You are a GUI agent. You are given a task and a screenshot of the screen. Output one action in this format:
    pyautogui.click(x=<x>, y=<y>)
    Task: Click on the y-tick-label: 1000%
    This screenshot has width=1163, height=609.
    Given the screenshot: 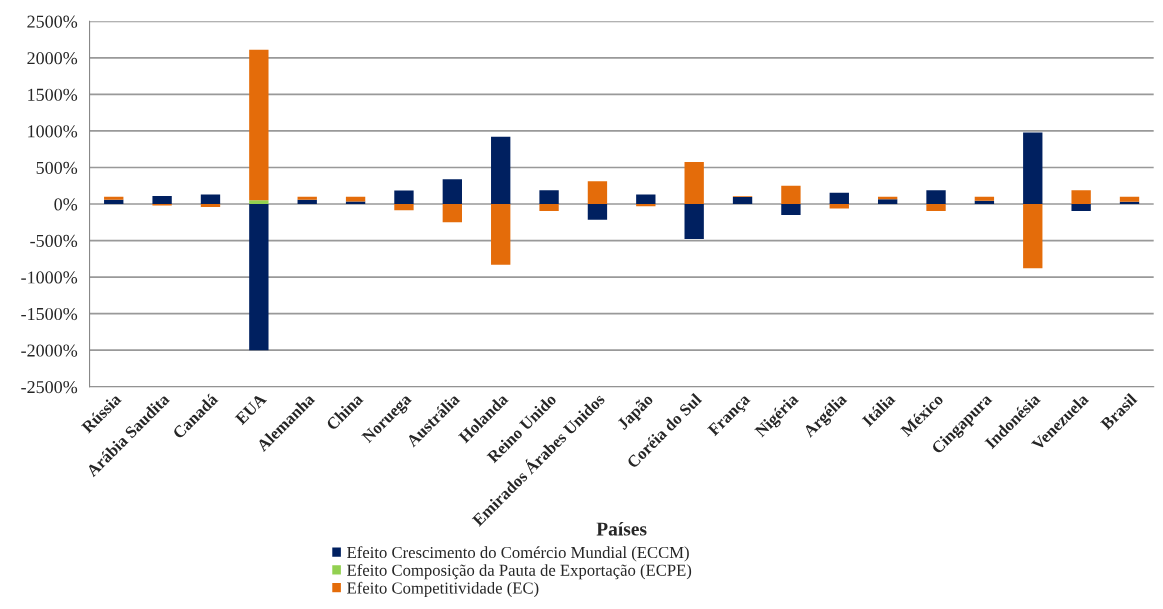 What is the action you would take?
    pyautogui.click(x=53, y=131)
    